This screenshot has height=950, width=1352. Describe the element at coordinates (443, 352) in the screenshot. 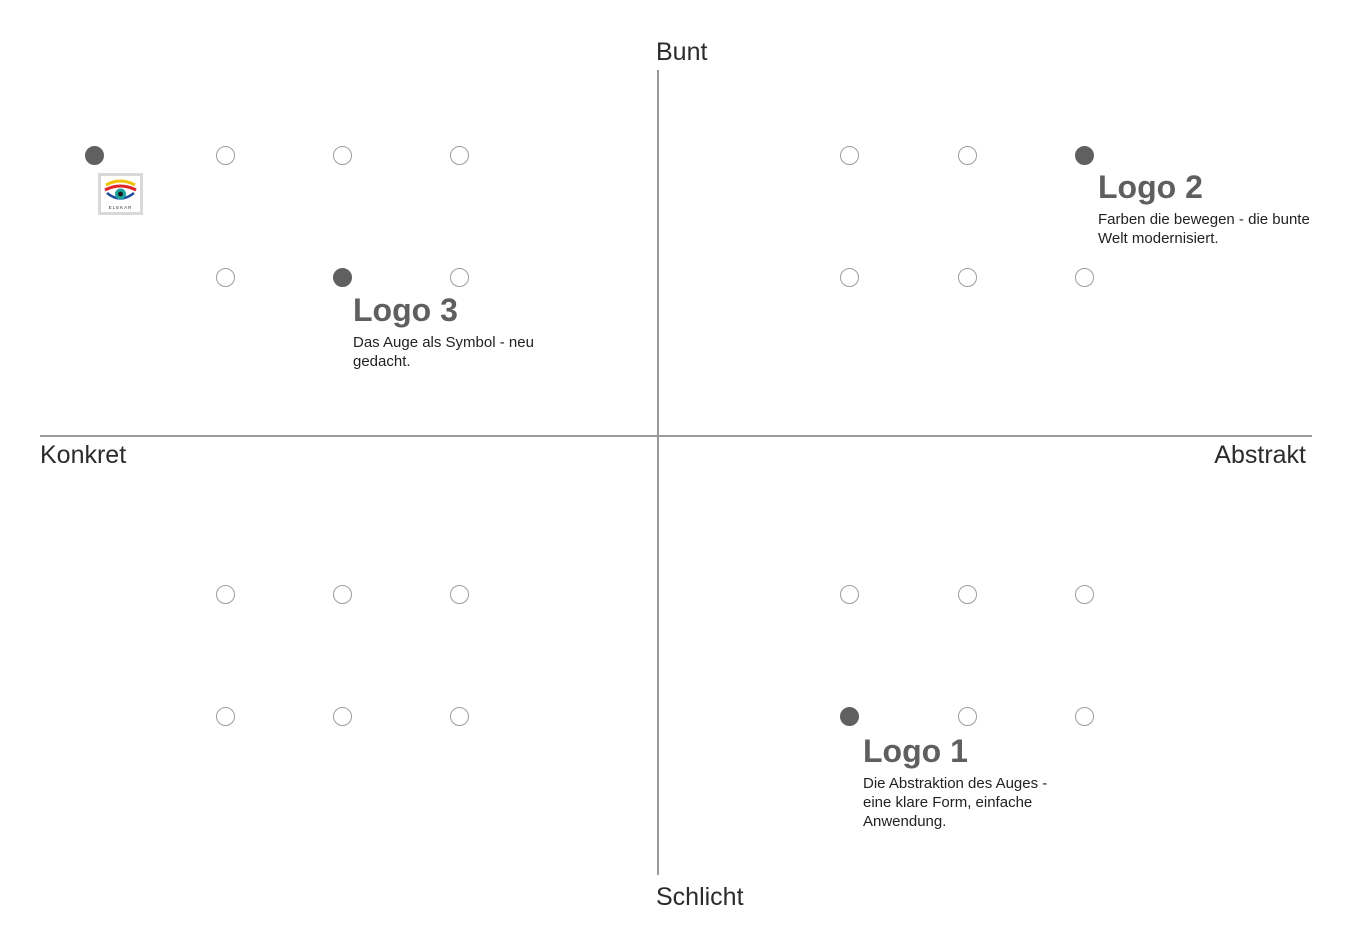

I see `logo-3-description: Das Auge als Symbol - neu gedacht.` at that location.